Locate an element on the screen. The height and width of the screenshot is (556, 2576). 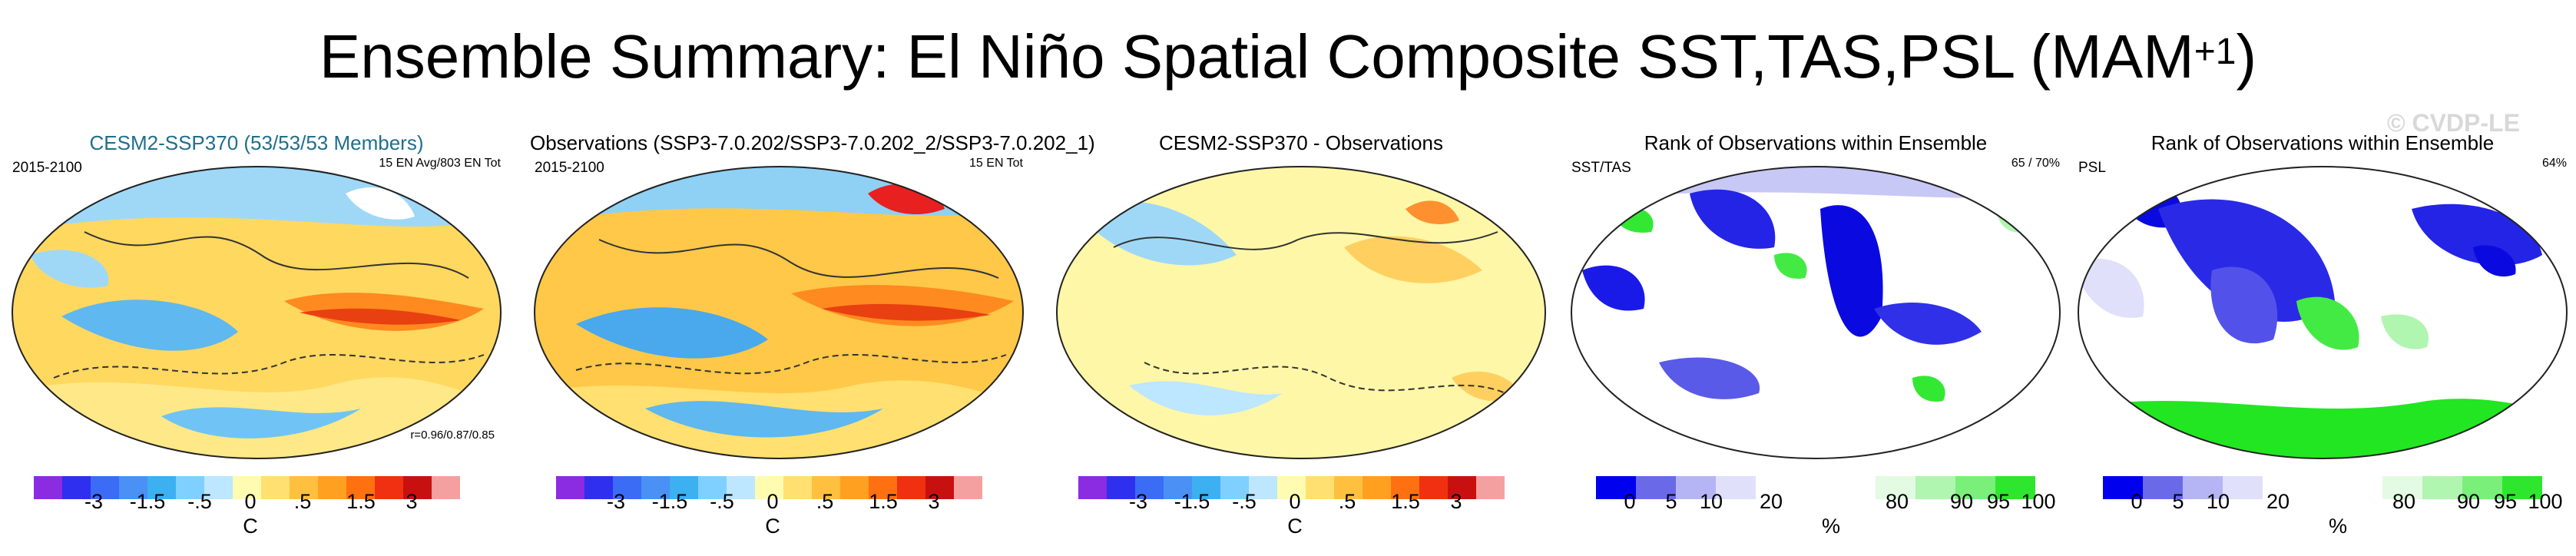
colorbar-rank is located at coordinates (1816, 487).